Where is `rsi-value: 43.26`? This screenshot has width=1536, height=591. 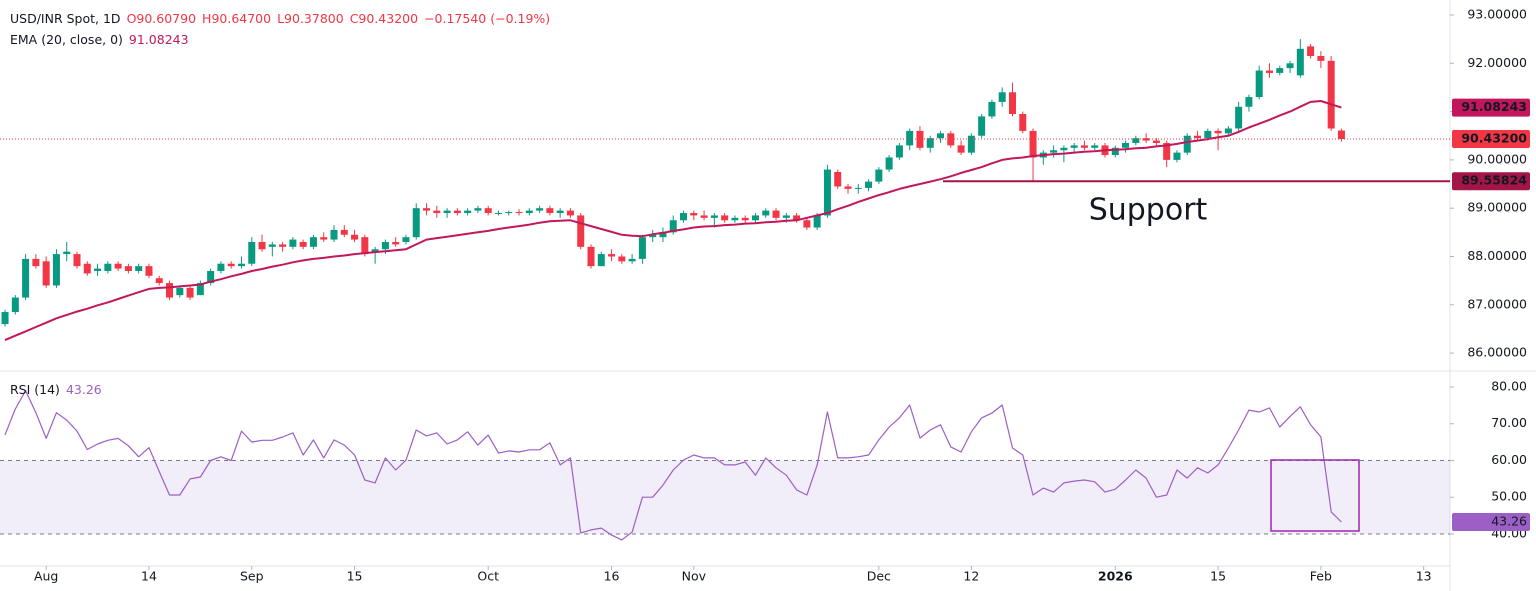 rsi-value: 43.26 is located at coordinates (84, 389).